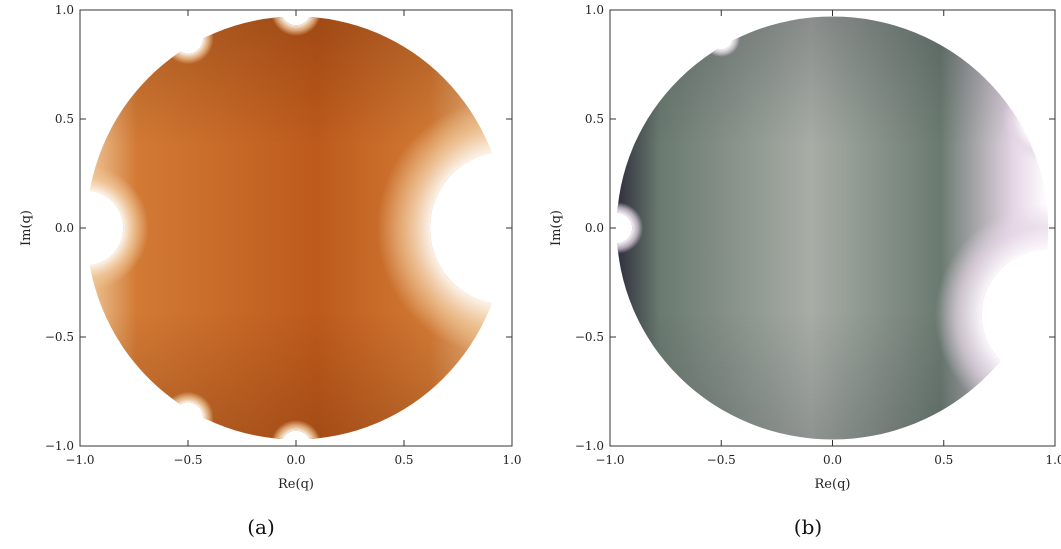  I want to click on panel-caption: (a), so click(261, 527).